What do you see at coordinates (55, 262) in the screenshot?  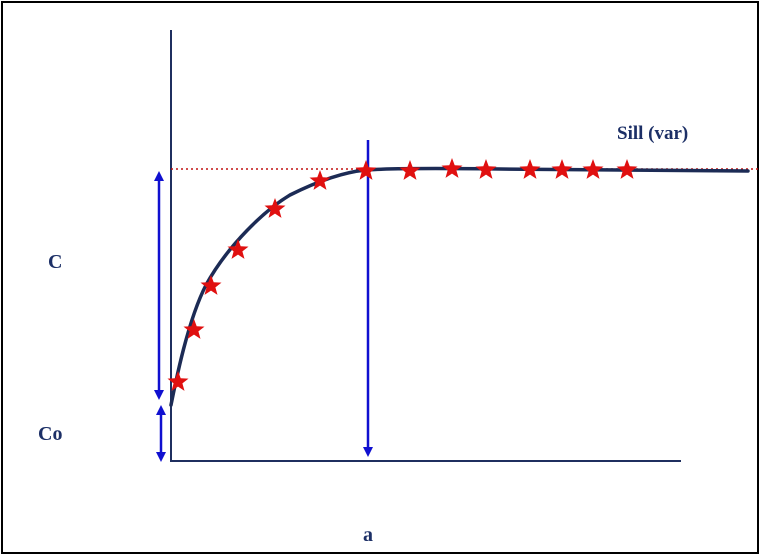 I see `c-label: C` at bounding box center [55, 262].